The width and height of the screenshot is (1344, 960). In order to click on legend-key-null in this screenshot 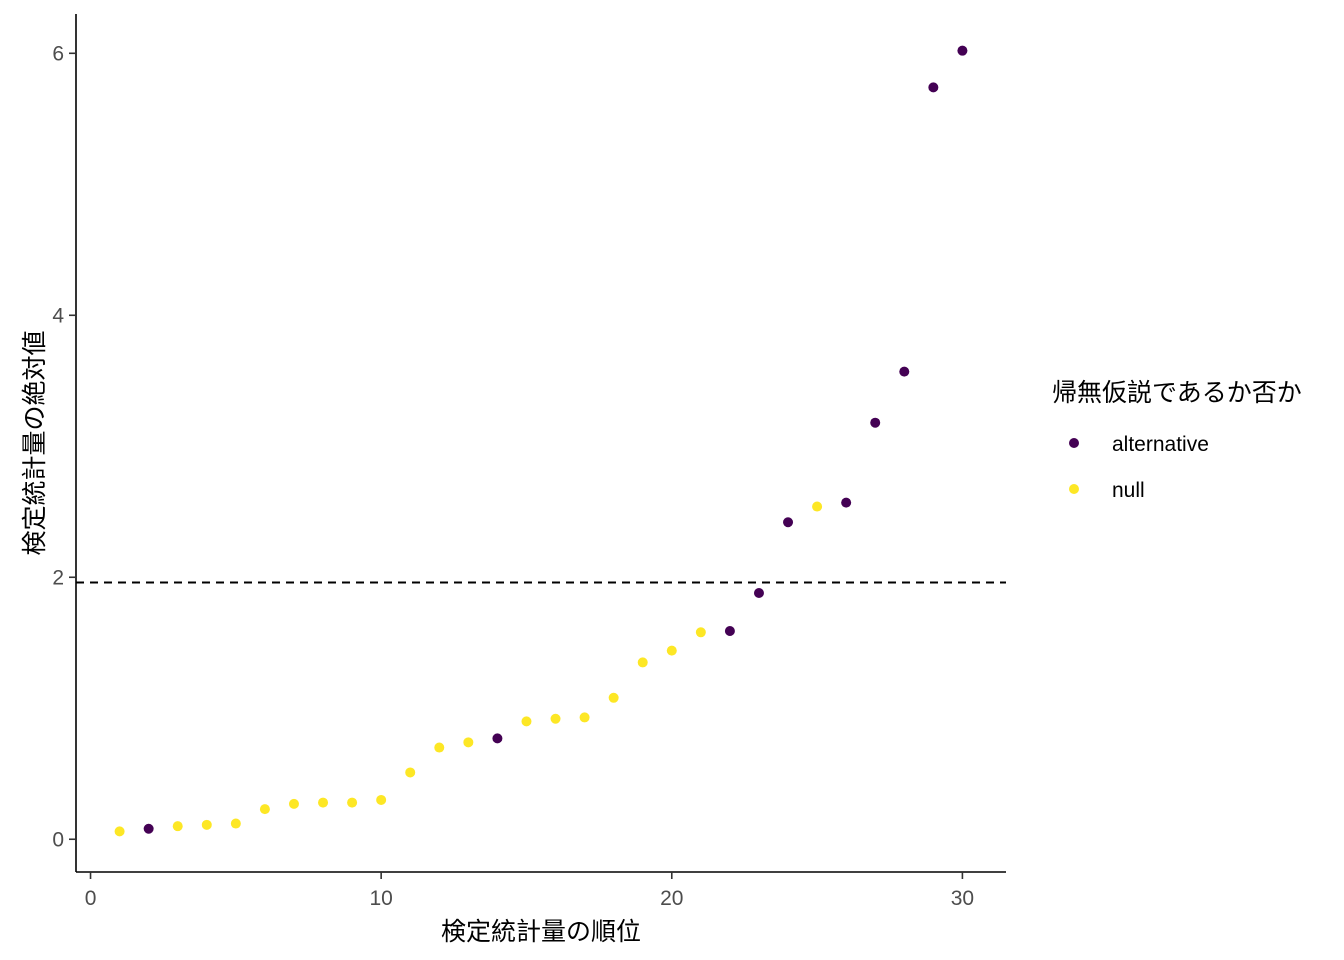, I will do `click(1074, 489)`.